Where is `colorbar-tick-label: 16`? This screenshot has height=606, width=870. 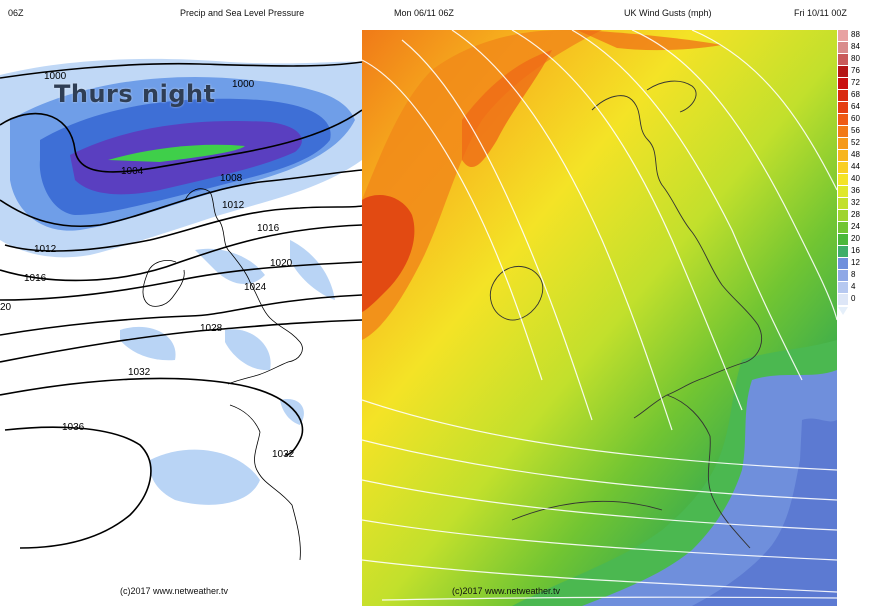
colorbar-tick-label: 16 is located at coordinates (855, 250).